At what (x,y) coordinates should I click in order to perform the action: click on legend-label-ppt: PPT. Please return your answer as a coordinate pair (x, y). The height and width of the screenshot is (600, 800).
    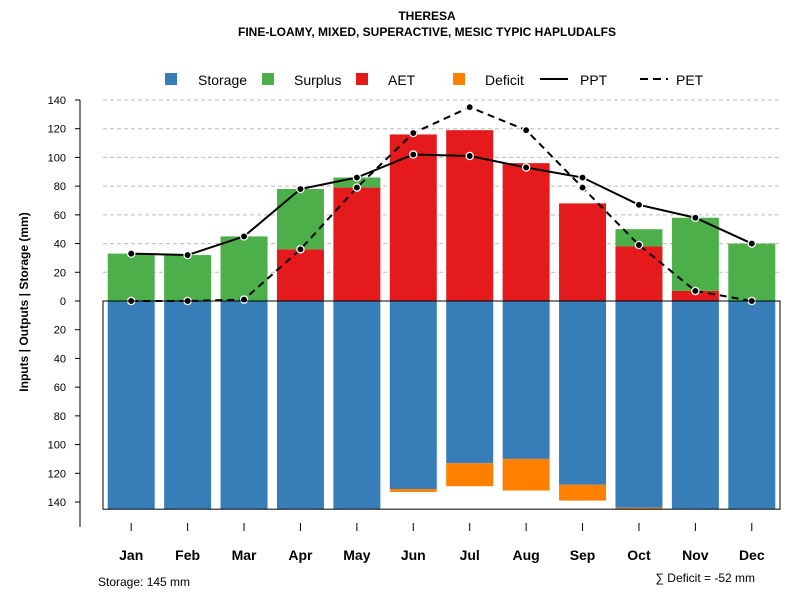
    Looking at the image, I should click on (594, 80).